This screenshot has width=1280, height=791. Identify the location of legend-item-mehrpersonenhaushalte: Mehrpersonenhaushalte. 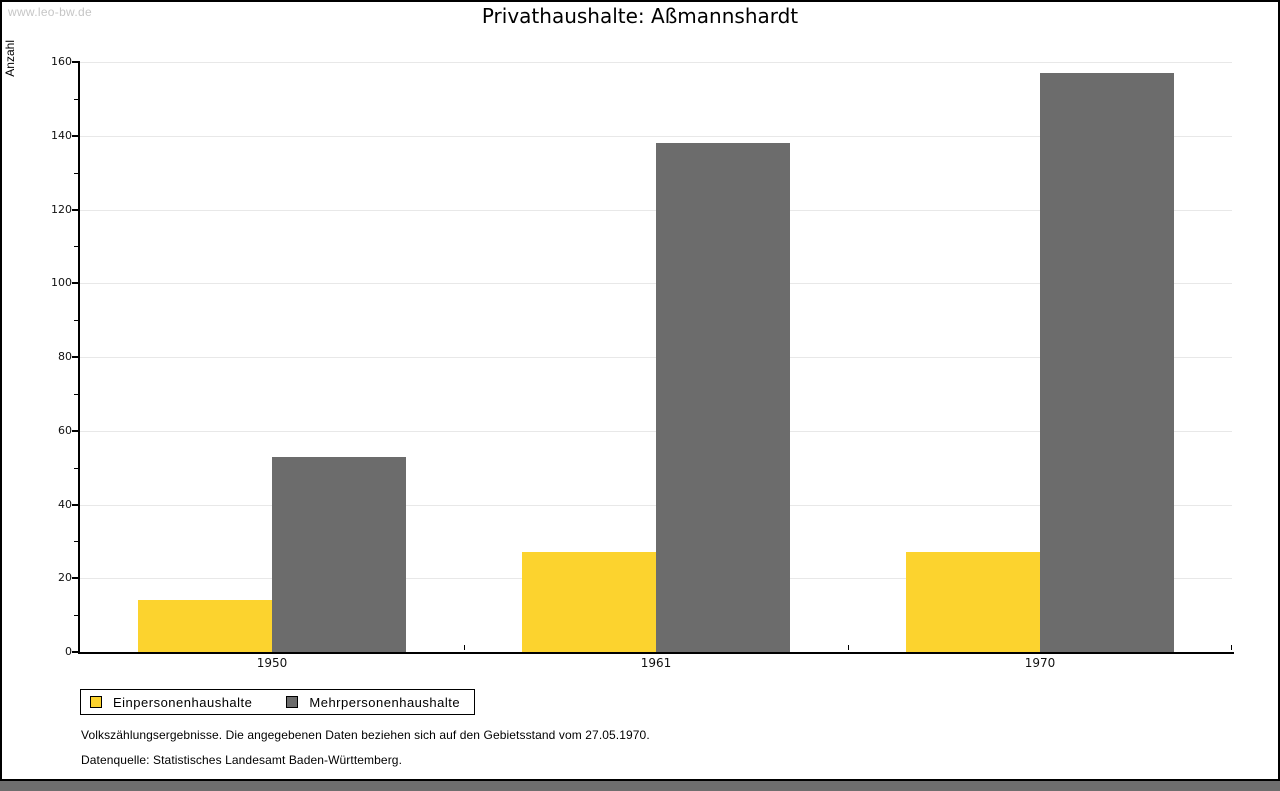
(373, 702).